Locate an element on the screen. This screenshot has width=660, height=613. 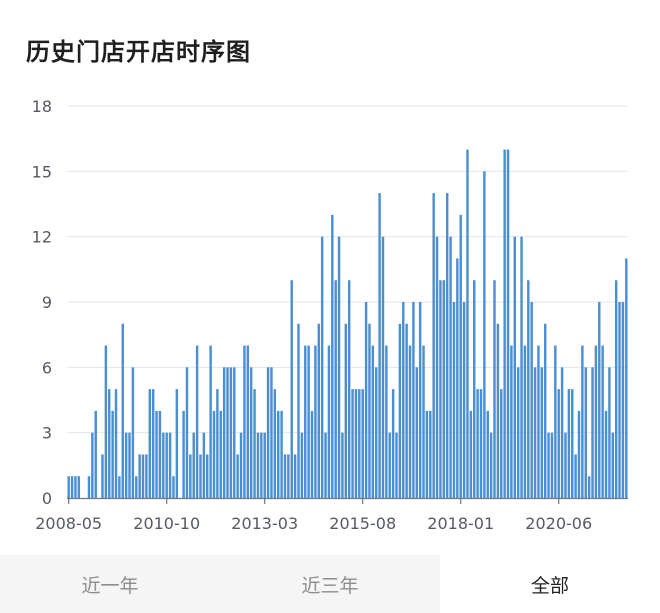
y-tick-label: 6 is located at coordinates (47, 367).